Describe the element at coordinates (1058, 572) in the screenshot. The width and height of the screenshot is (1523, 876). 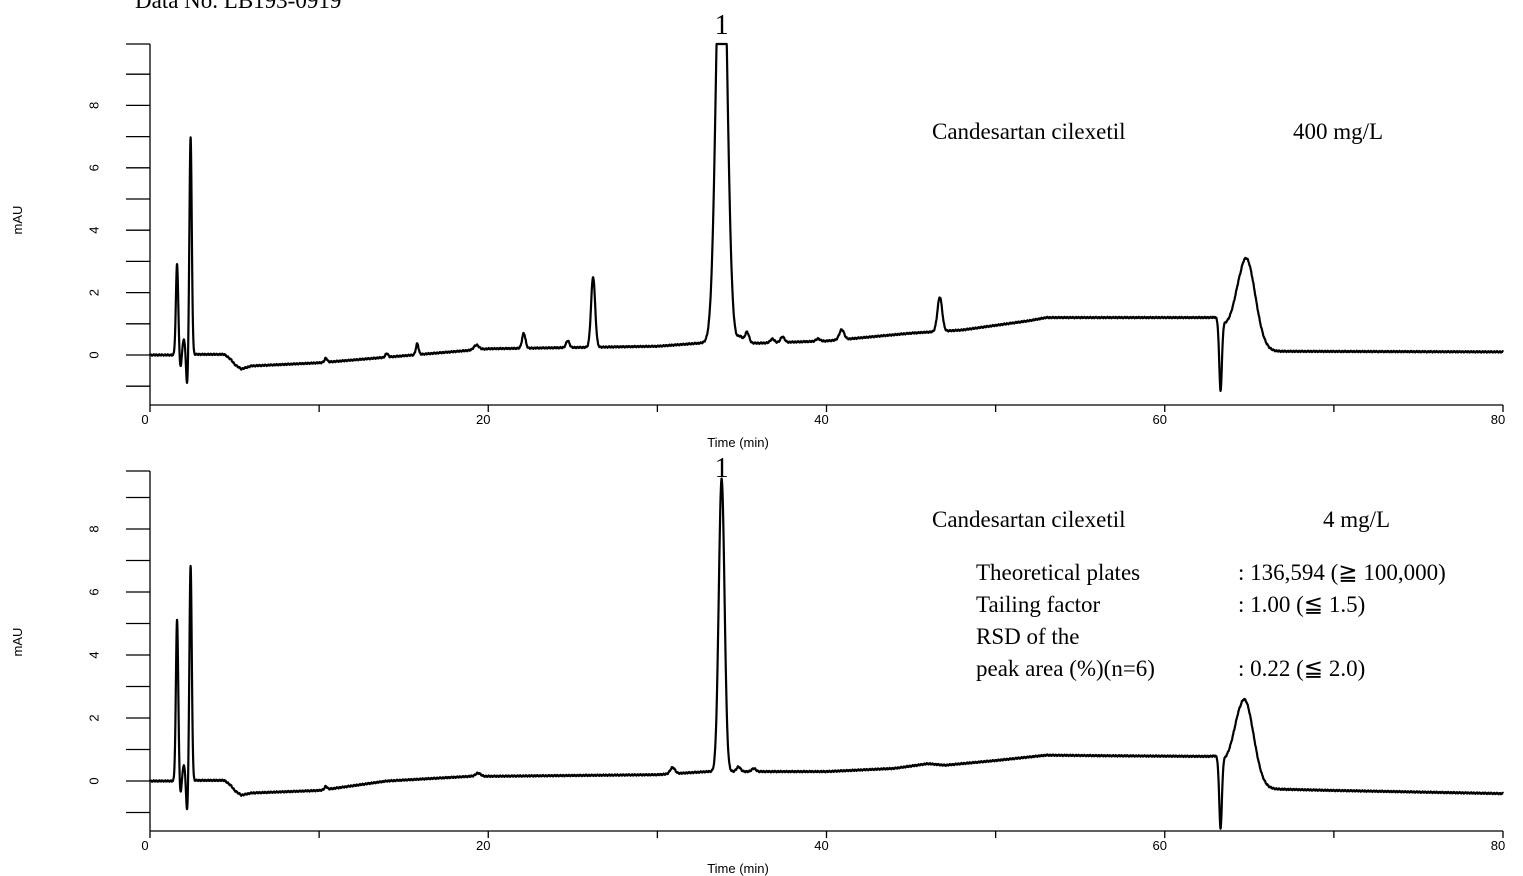
I see `suitability-label: Theoretical plates` at that location.